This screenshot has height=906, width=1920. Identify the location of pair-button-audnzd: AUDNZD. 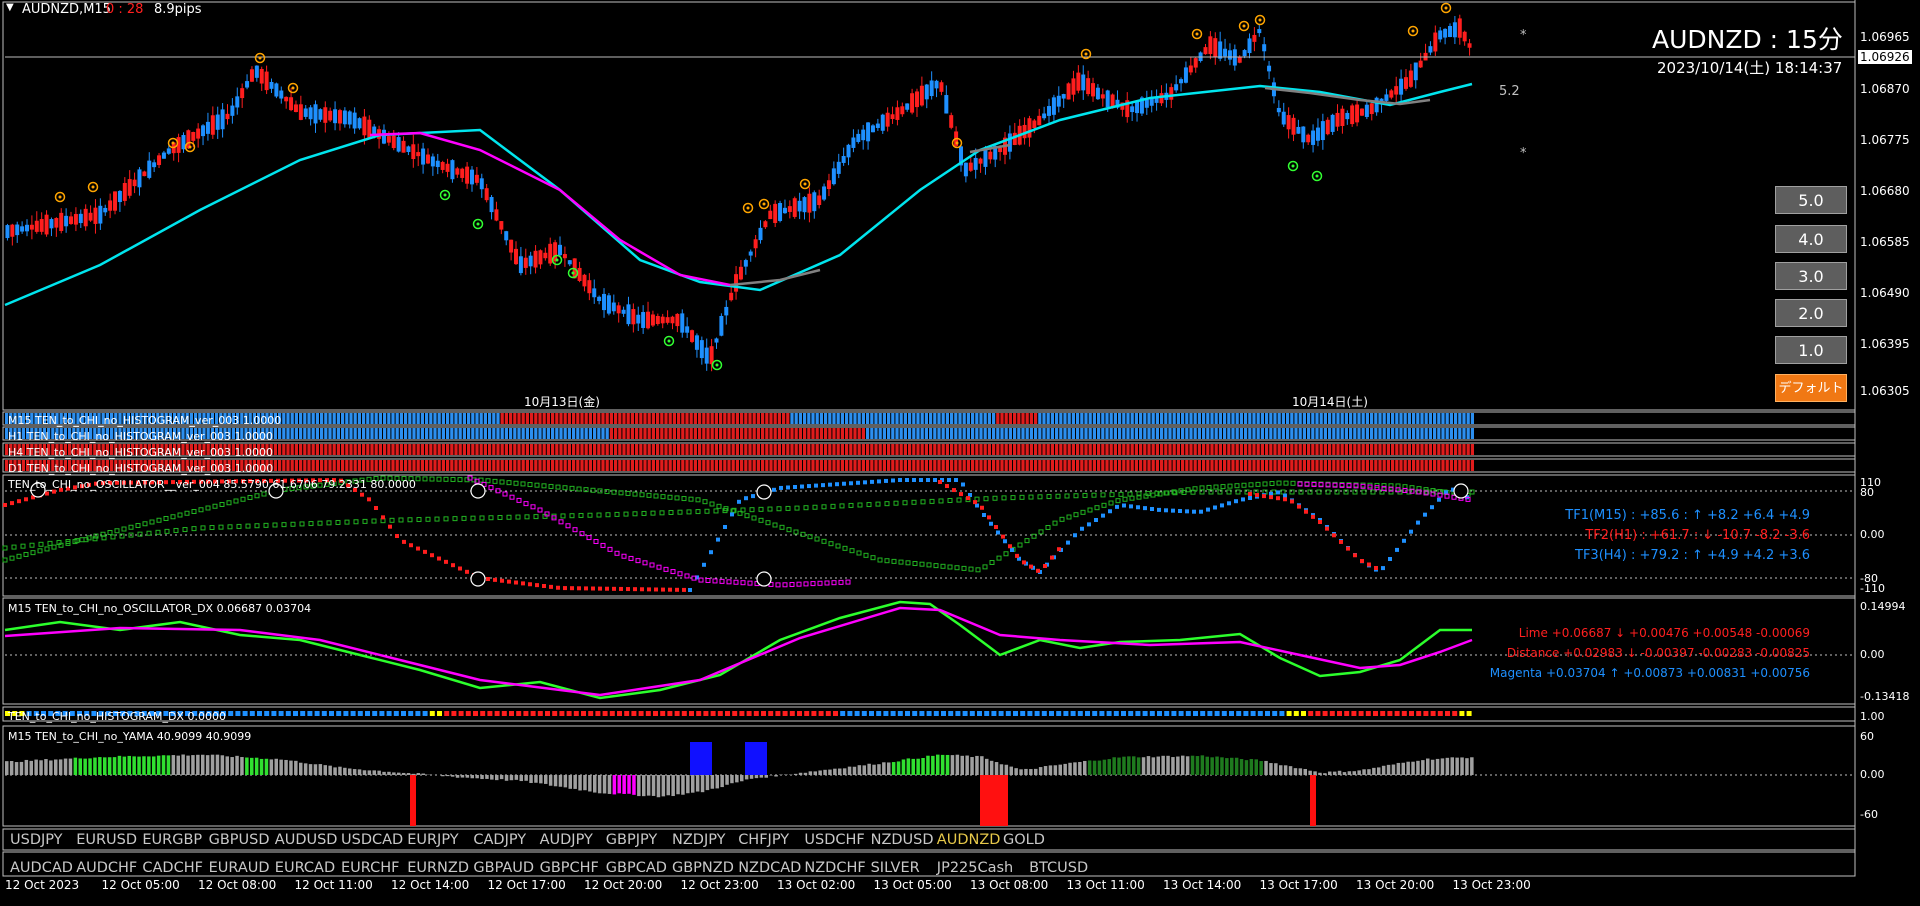
(968, 840).